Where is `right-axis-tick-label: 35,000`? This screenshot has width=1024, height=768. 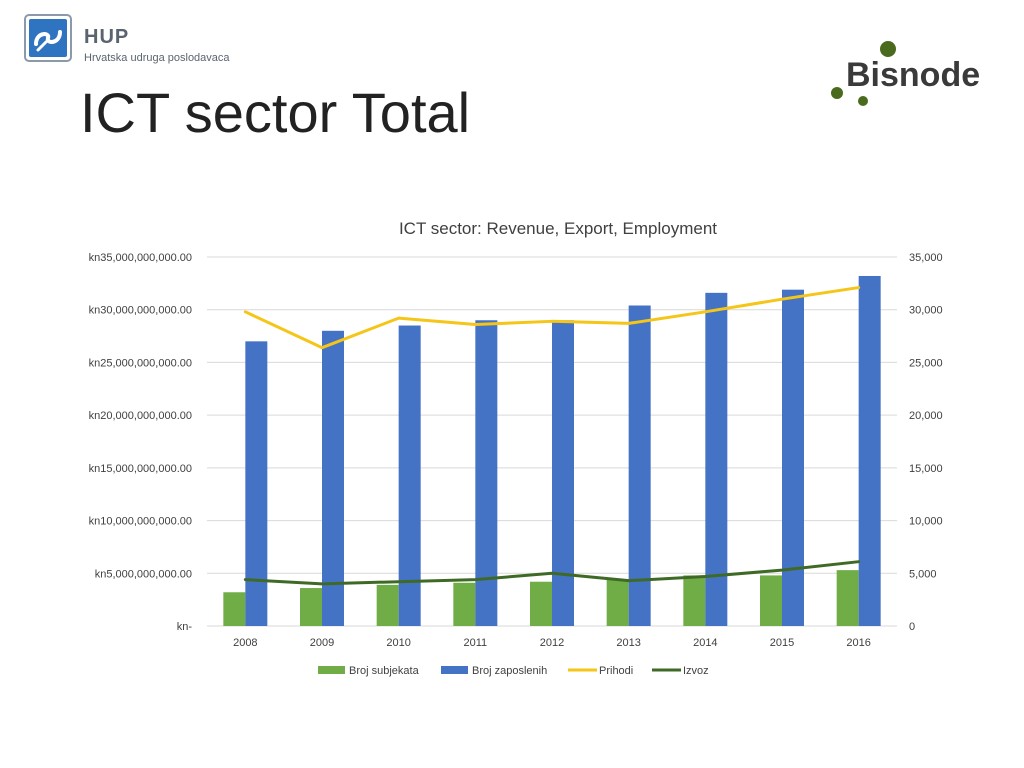 right-axis-tick-label: 35,000 is located at coordinates (926, 258).